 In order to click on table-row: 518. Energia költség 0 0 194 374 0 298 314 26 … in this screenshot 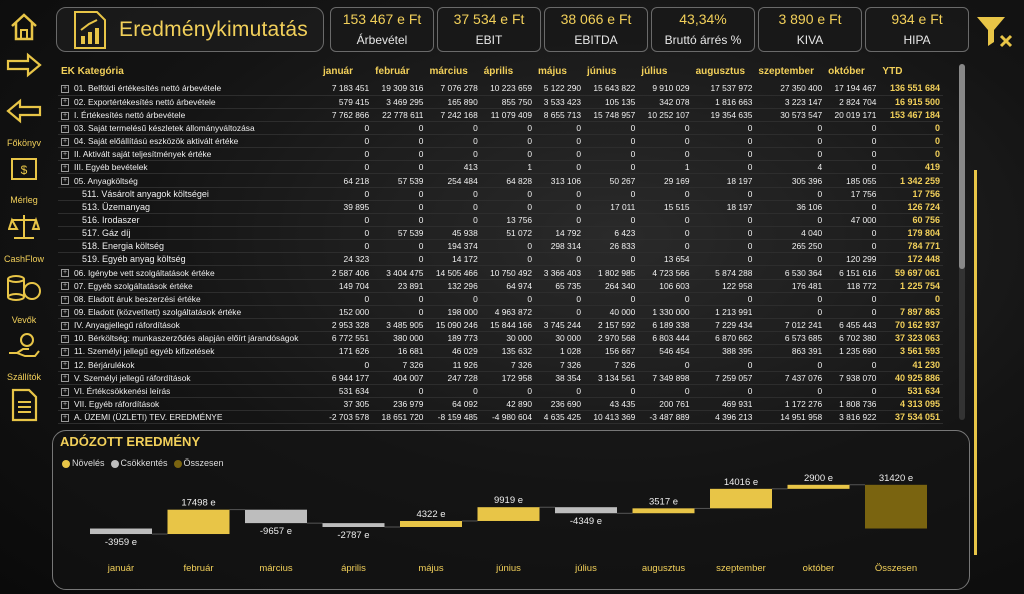, I will do `click(500, 246)`.